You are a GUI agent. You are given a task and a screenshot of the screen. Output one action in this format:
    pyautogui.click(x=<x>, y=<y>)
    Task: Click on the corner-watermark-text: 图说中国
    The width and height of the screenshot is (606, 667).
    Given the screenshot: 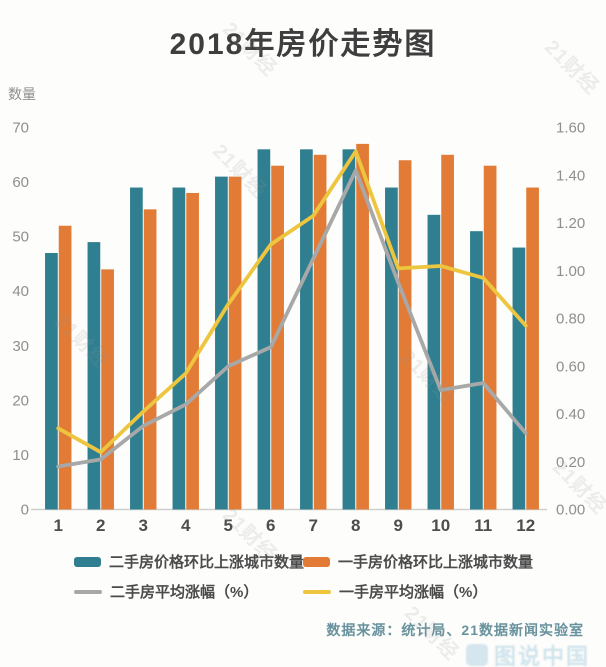 What is the action you would take?
    pyautogui.click(x=541, y=655)
    